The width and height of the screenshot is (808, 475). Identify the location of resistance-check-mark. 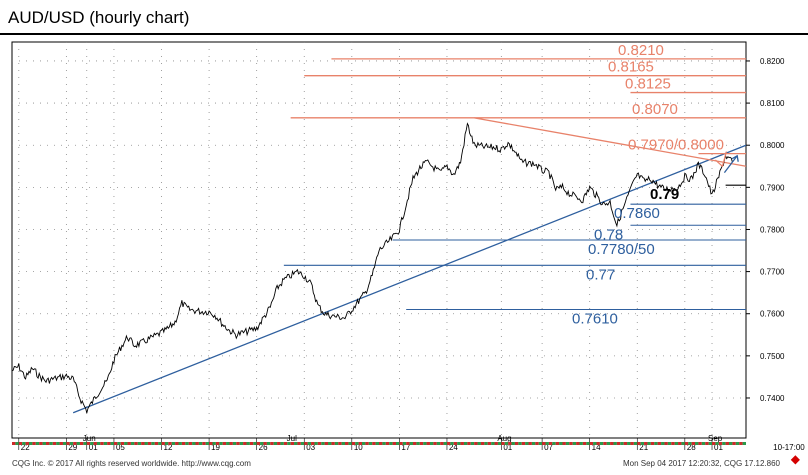
(721, 159).